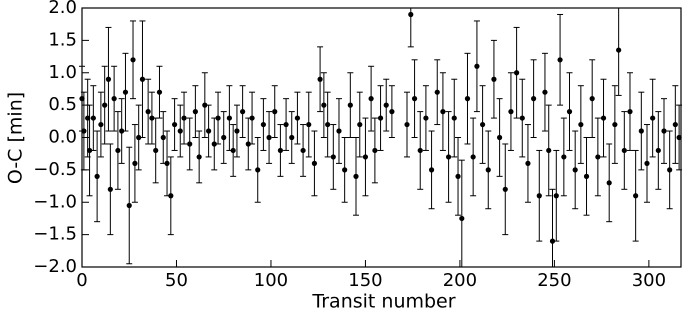 The image size is (682, 320). I want to click on x-tick-label: 50, so click(176, 280).